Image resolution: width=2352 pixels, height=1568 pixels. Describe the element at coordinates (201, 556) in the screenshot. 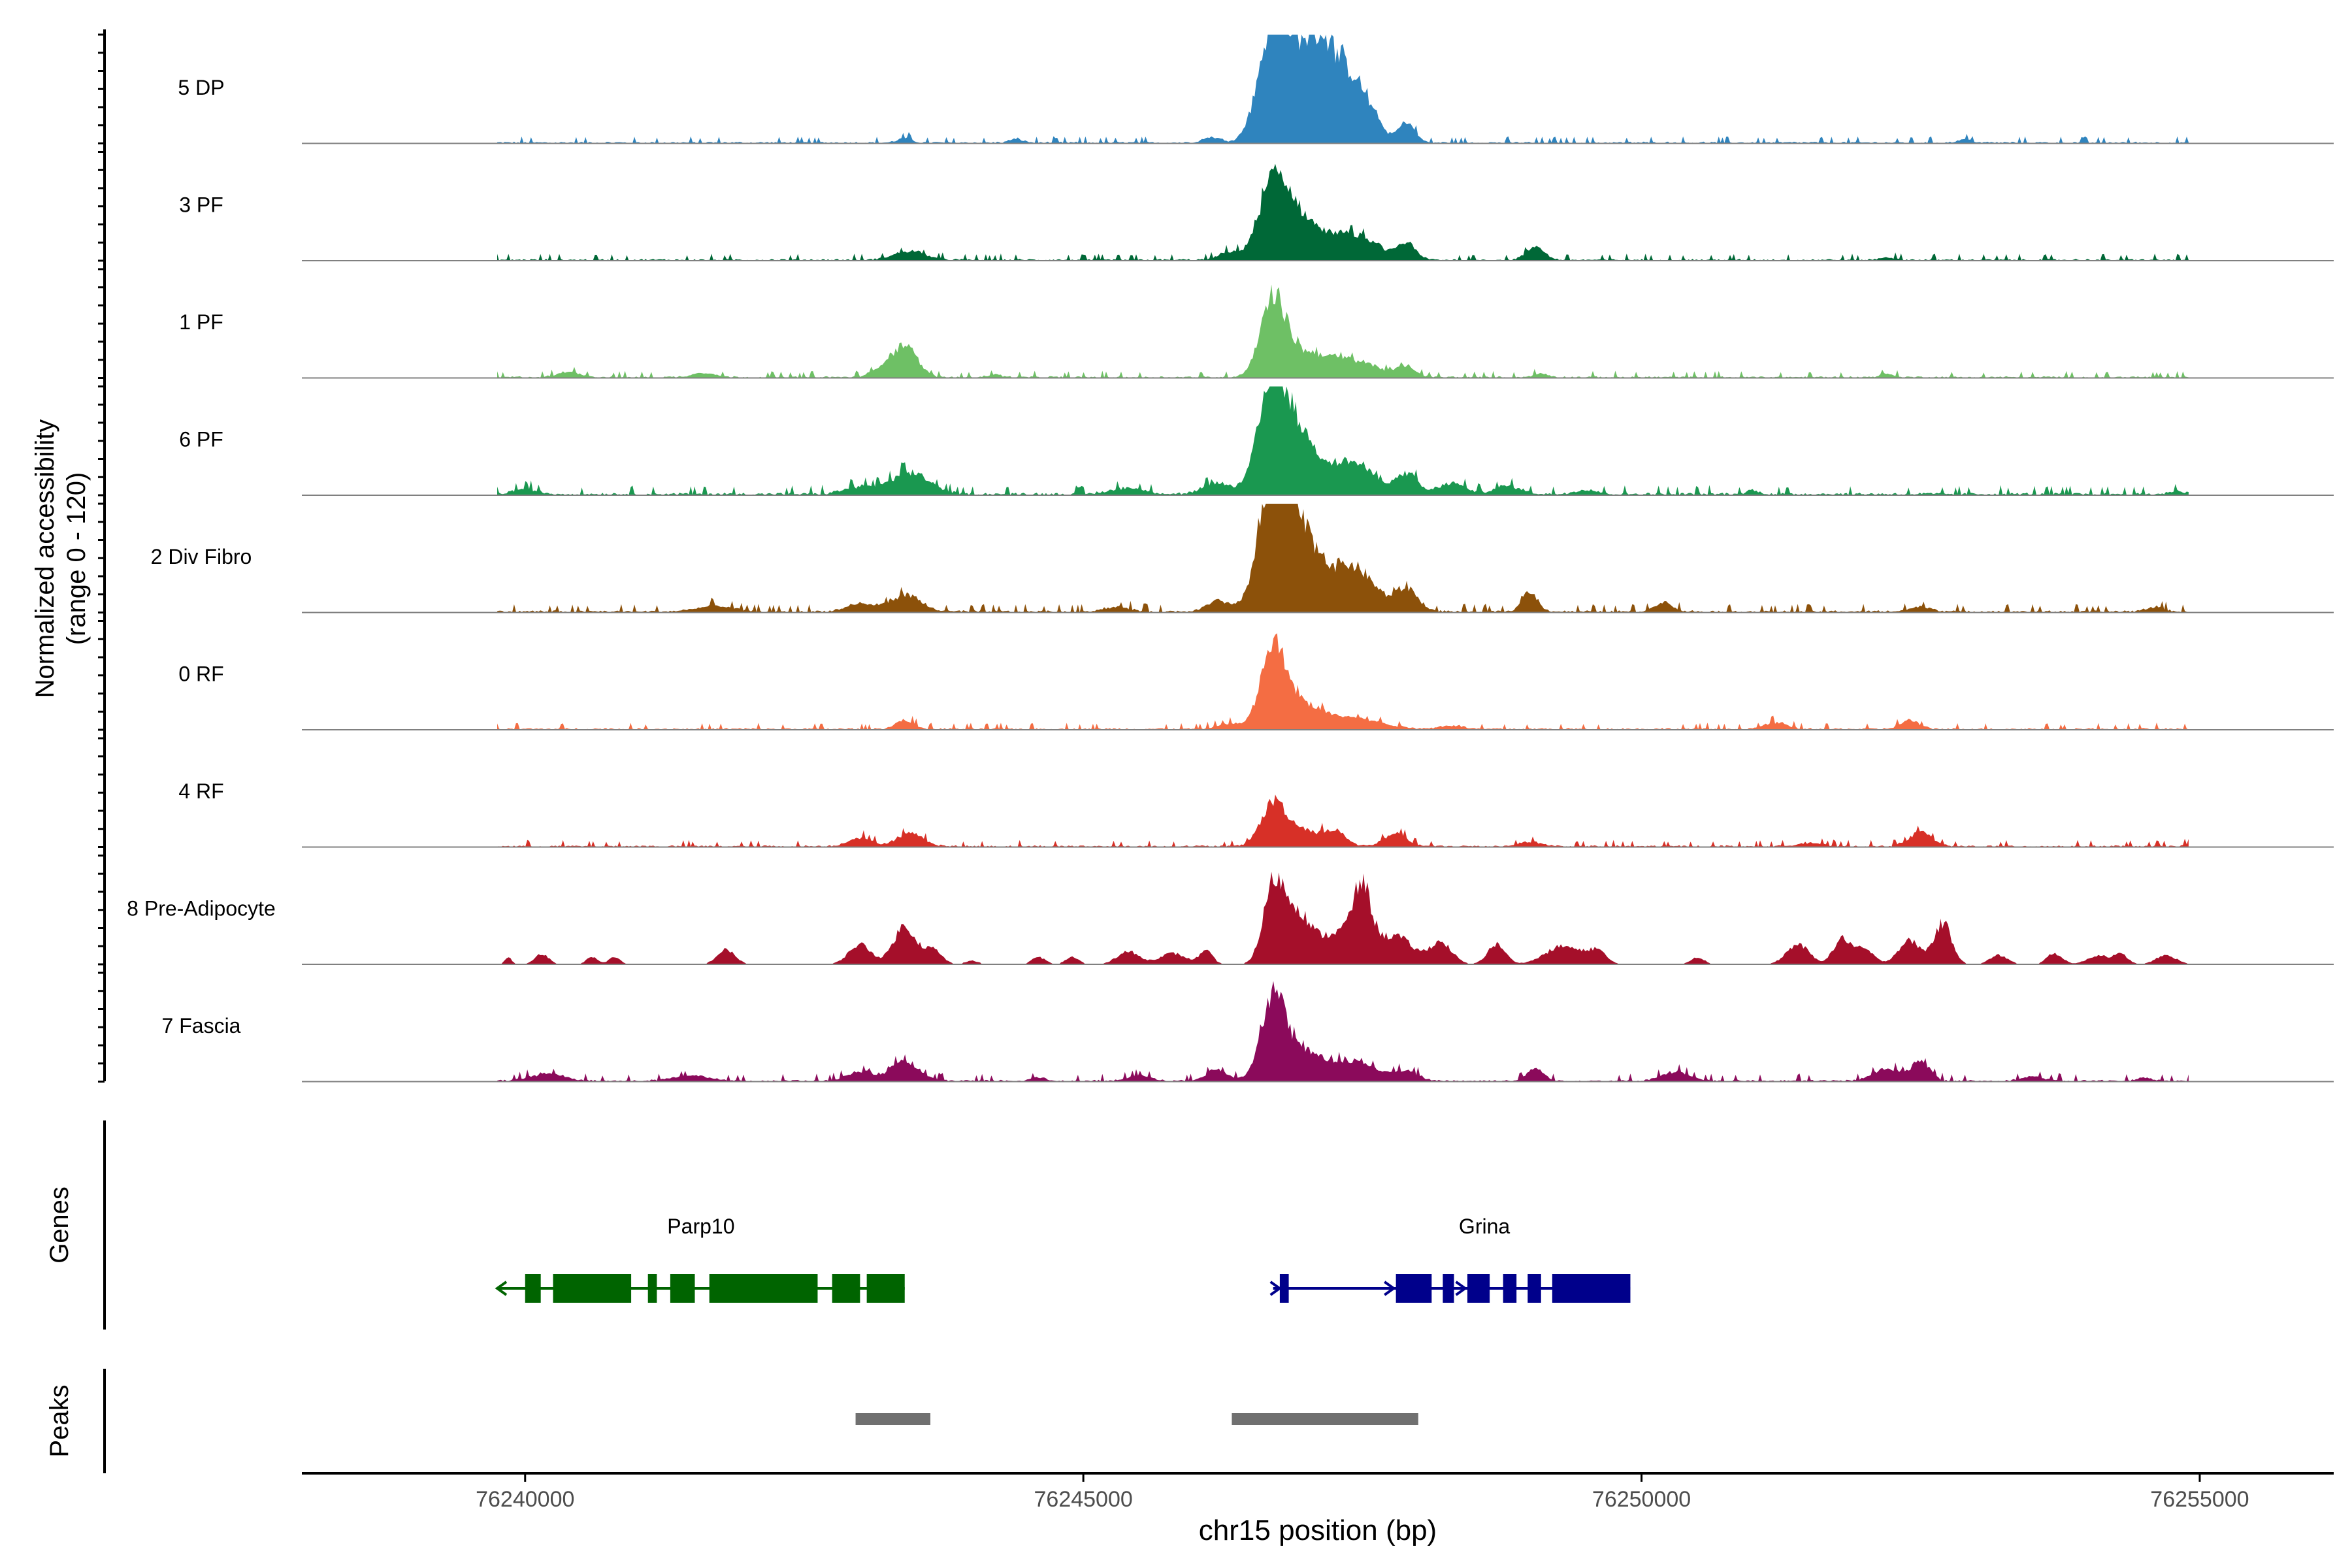

I see `track-5-label: 2 Div Fibro` at that location.